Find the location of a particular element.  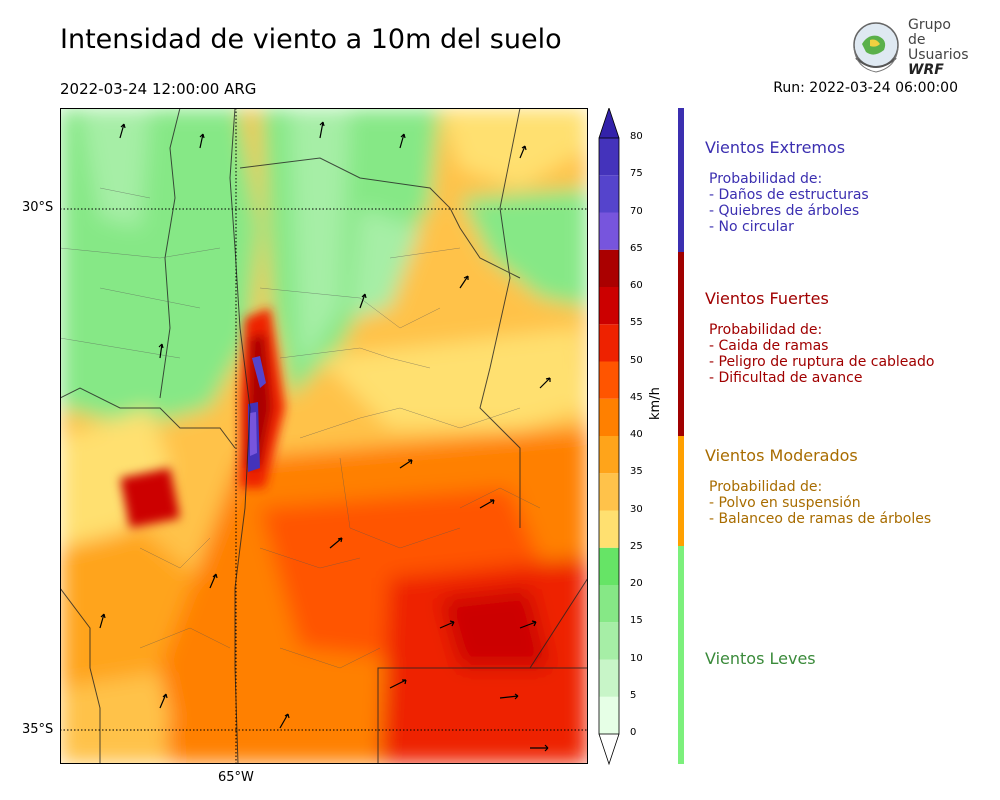

category-legend: Vientos Leves is located at coordinates (760, 658).